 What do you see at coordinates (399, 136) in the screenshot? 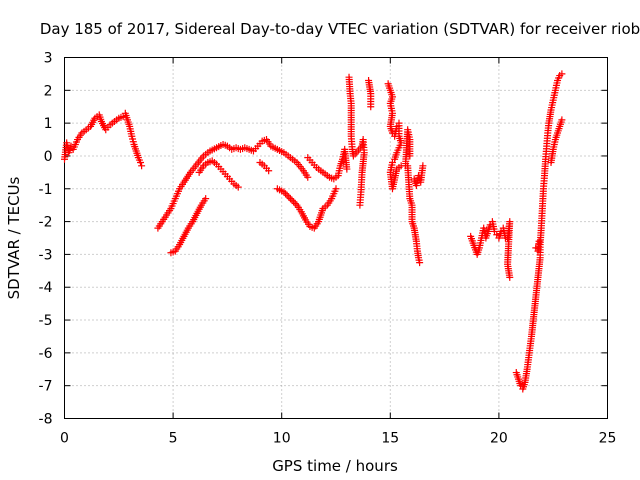
I see `series-arc9` at bounding box center [399, 136].